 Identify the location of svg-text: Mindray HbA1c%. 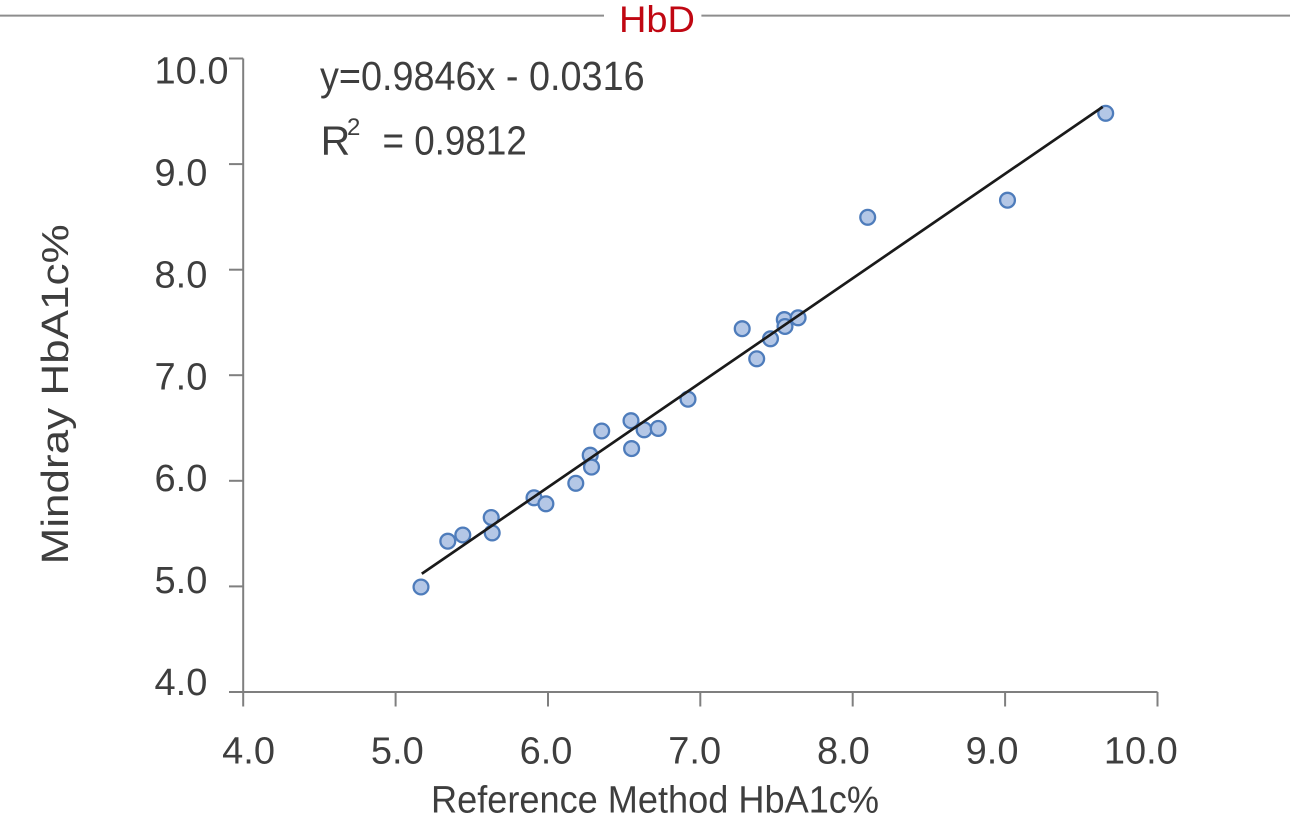
(56, 394).